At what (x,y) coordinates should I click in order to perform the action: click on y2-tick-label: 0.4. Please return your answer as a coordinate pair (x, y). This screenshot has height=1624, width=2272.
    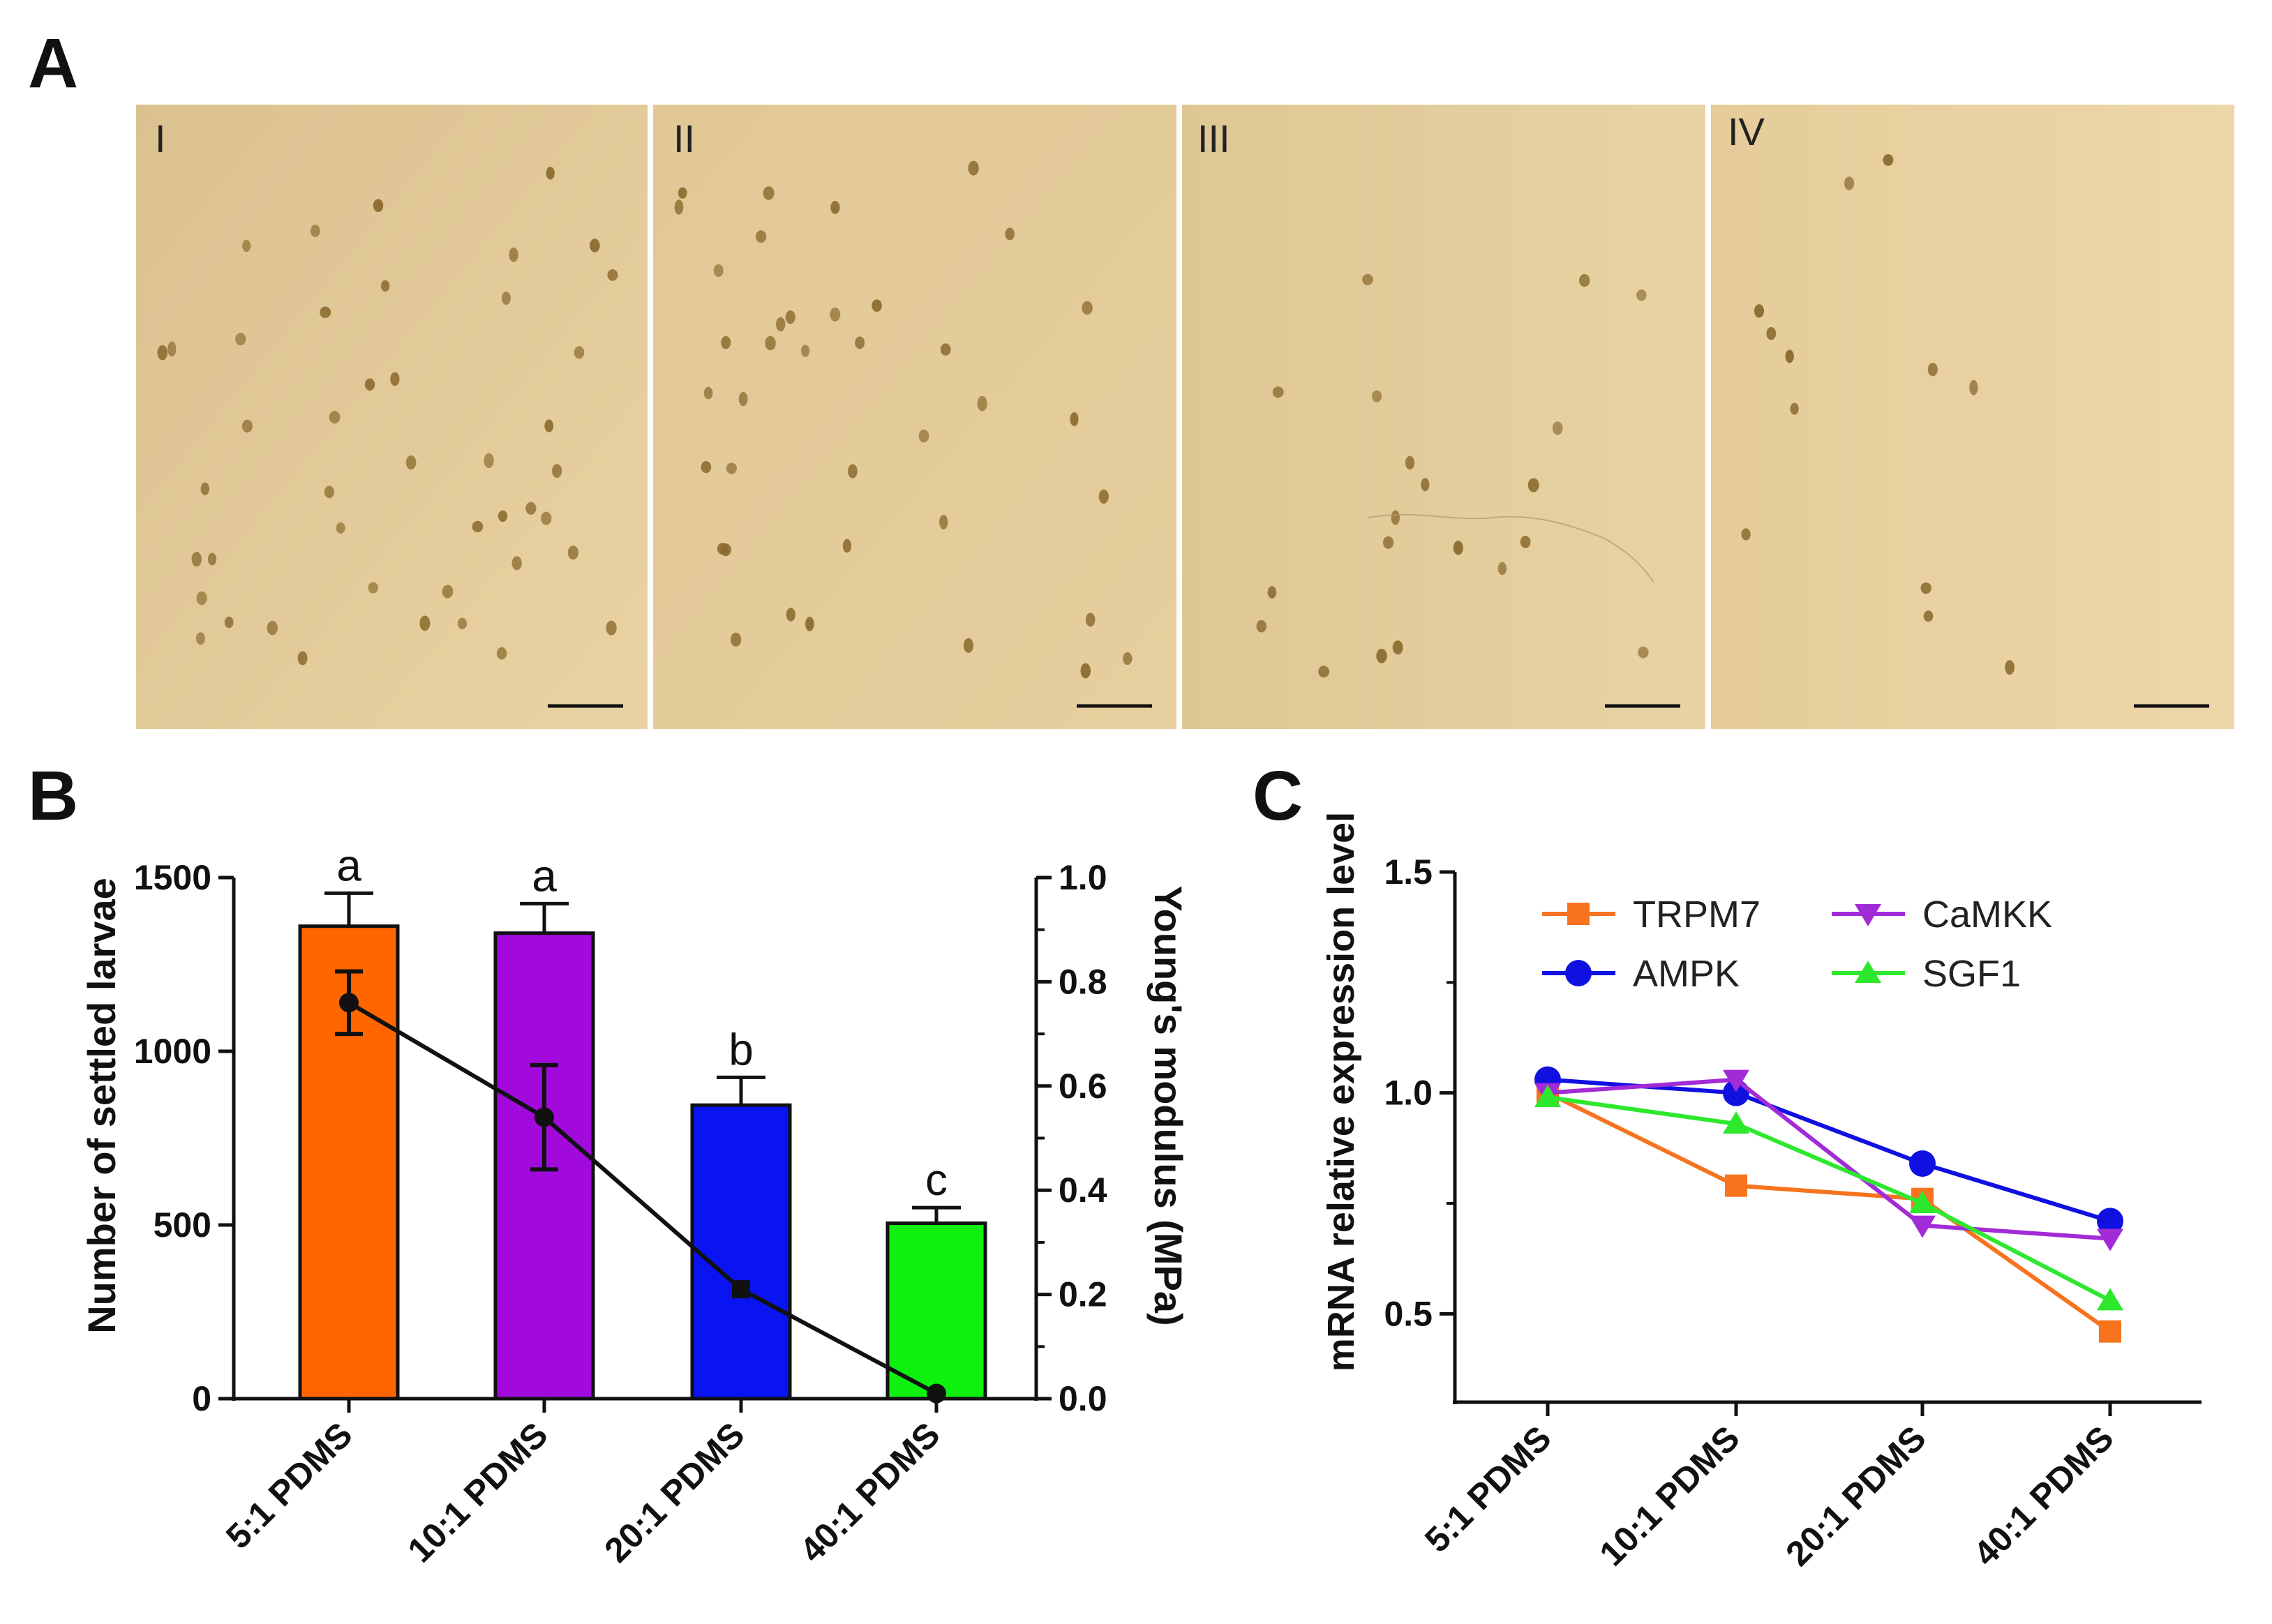
    Looking at the image, I should click on (1083, 1190).